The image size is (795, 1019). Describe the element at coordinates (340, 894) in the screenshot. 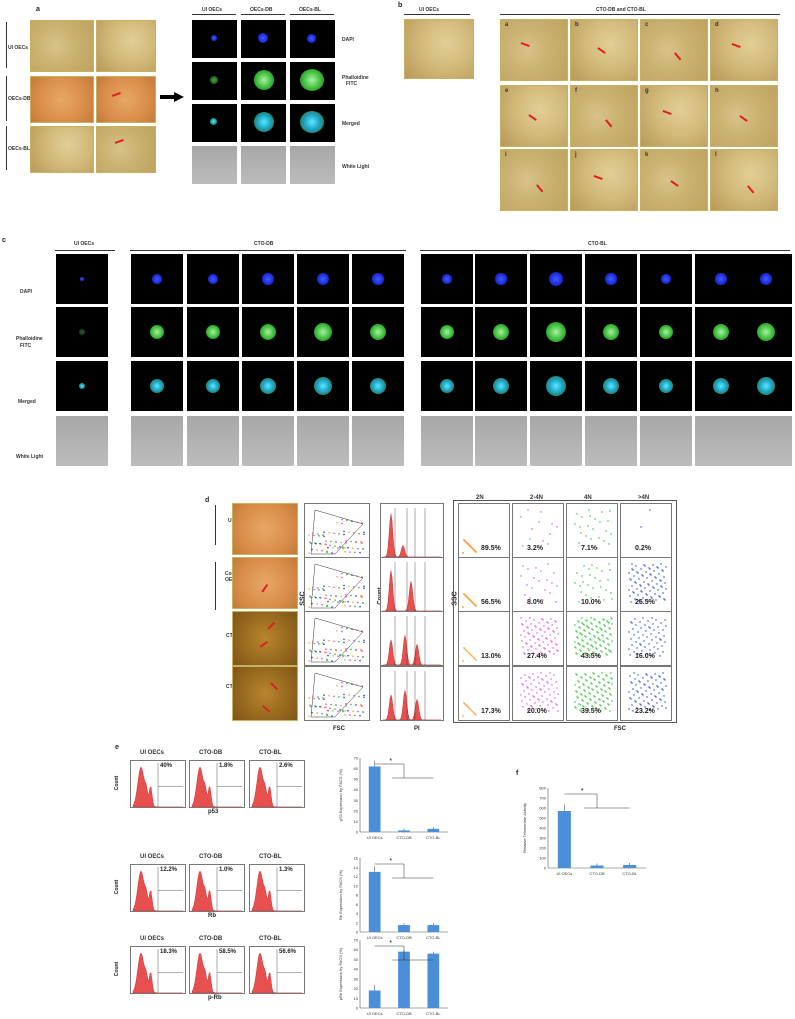

I see `y-axis-label: Rb Expression by FACS (%)` at that location.